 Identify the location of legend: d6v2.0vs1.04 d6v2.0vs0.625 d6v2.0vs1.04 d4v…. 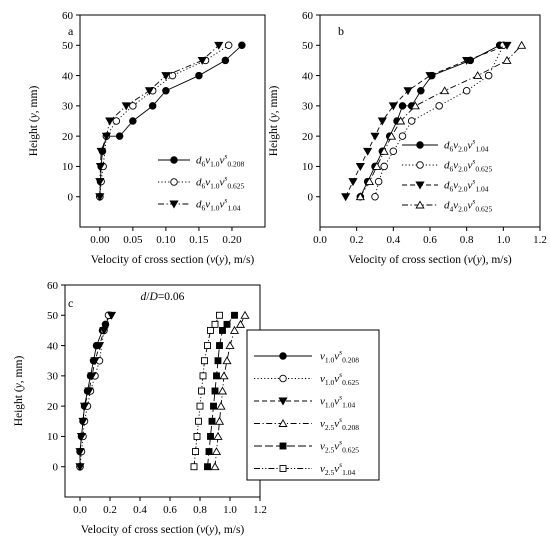
(447, 175).